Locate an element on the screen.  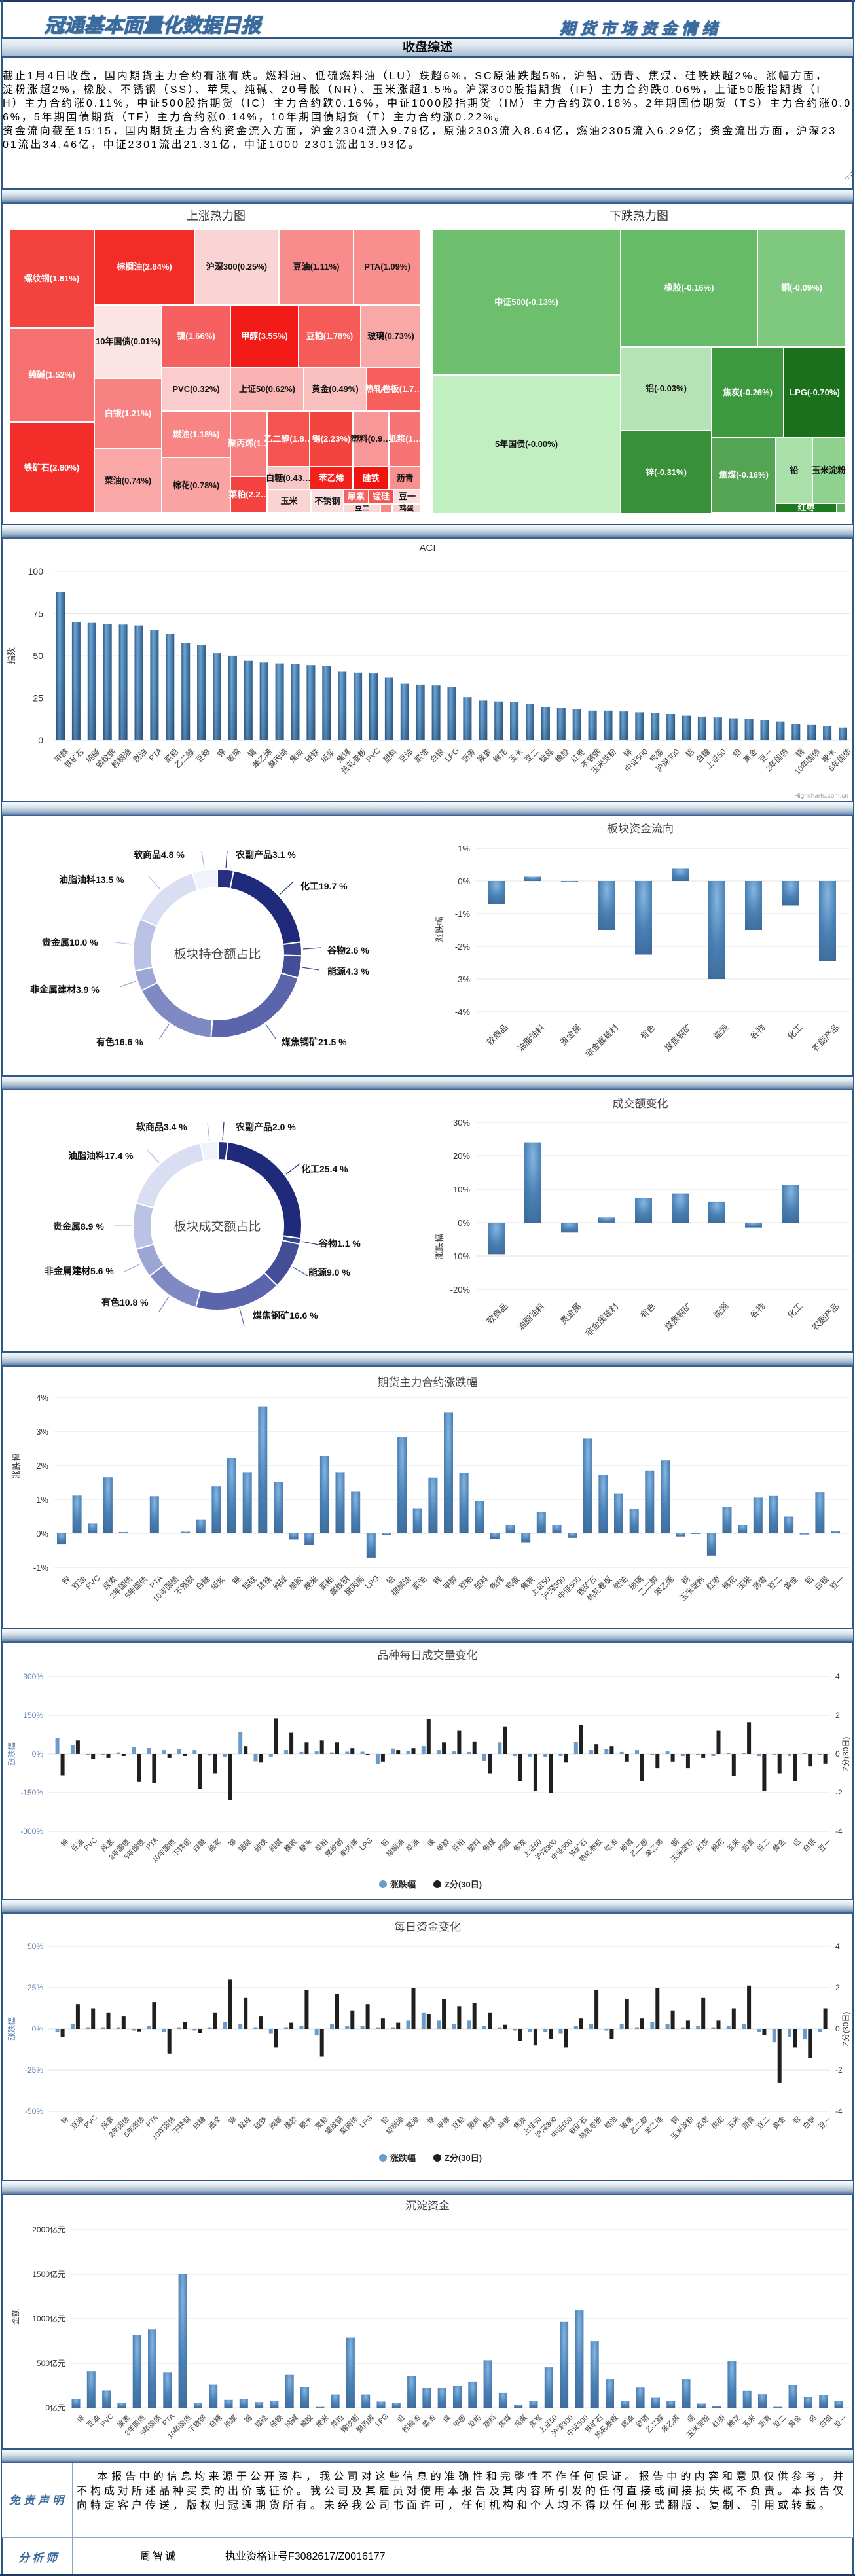
svg-text: -10% is located at coordinates (460, 1256).